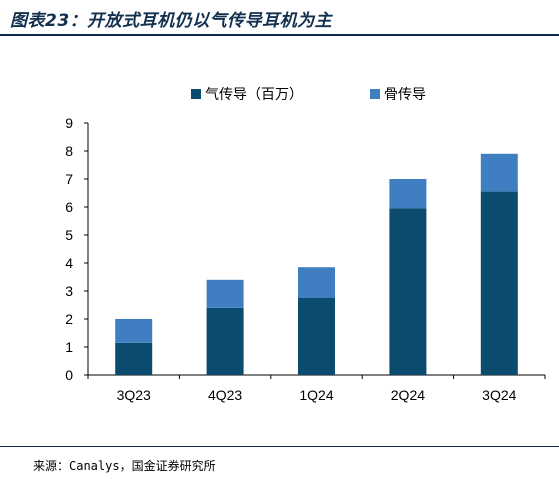  Describe the element at coordinates (69, 151) in the screenshot. I see `y-tick-label: 8` at that location.